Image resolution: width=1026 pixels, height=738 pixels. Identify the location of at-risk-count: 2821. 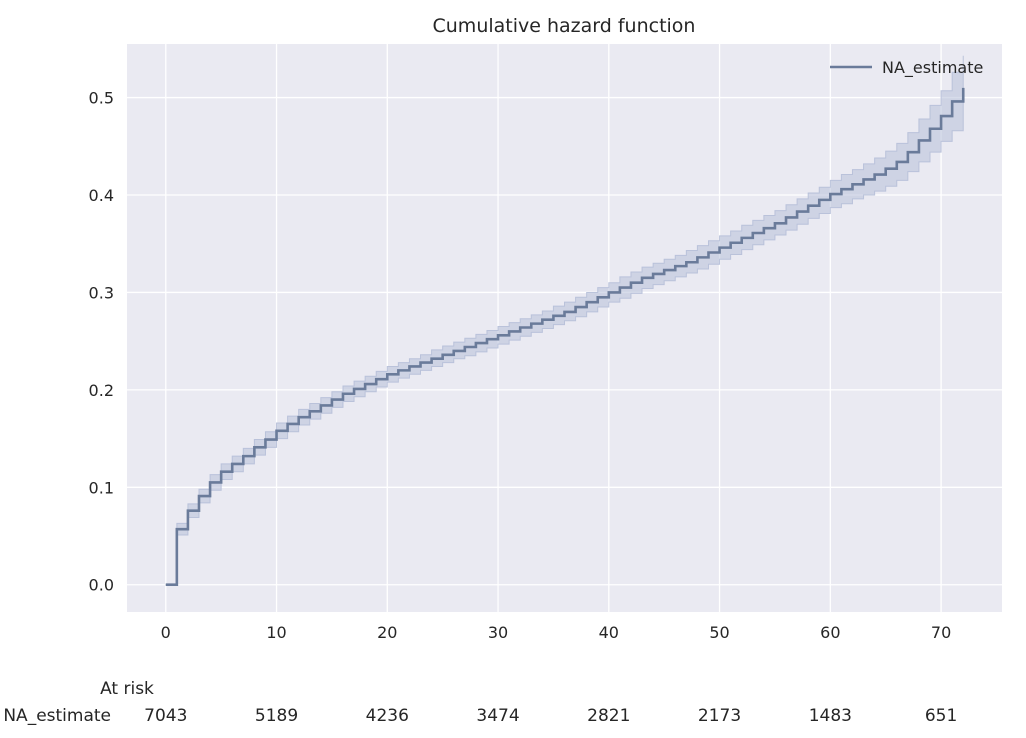
(608, 716).